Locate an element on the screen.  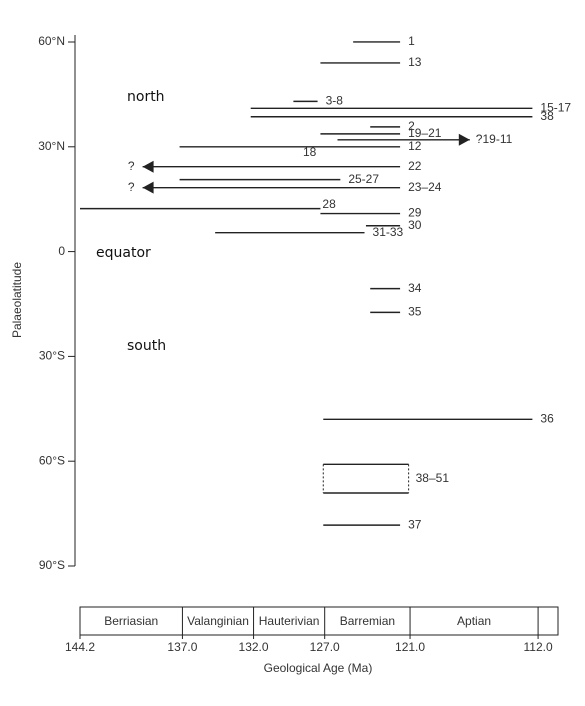
y-axis-title: Palaeolatitude is located at coordinates (17, 300).